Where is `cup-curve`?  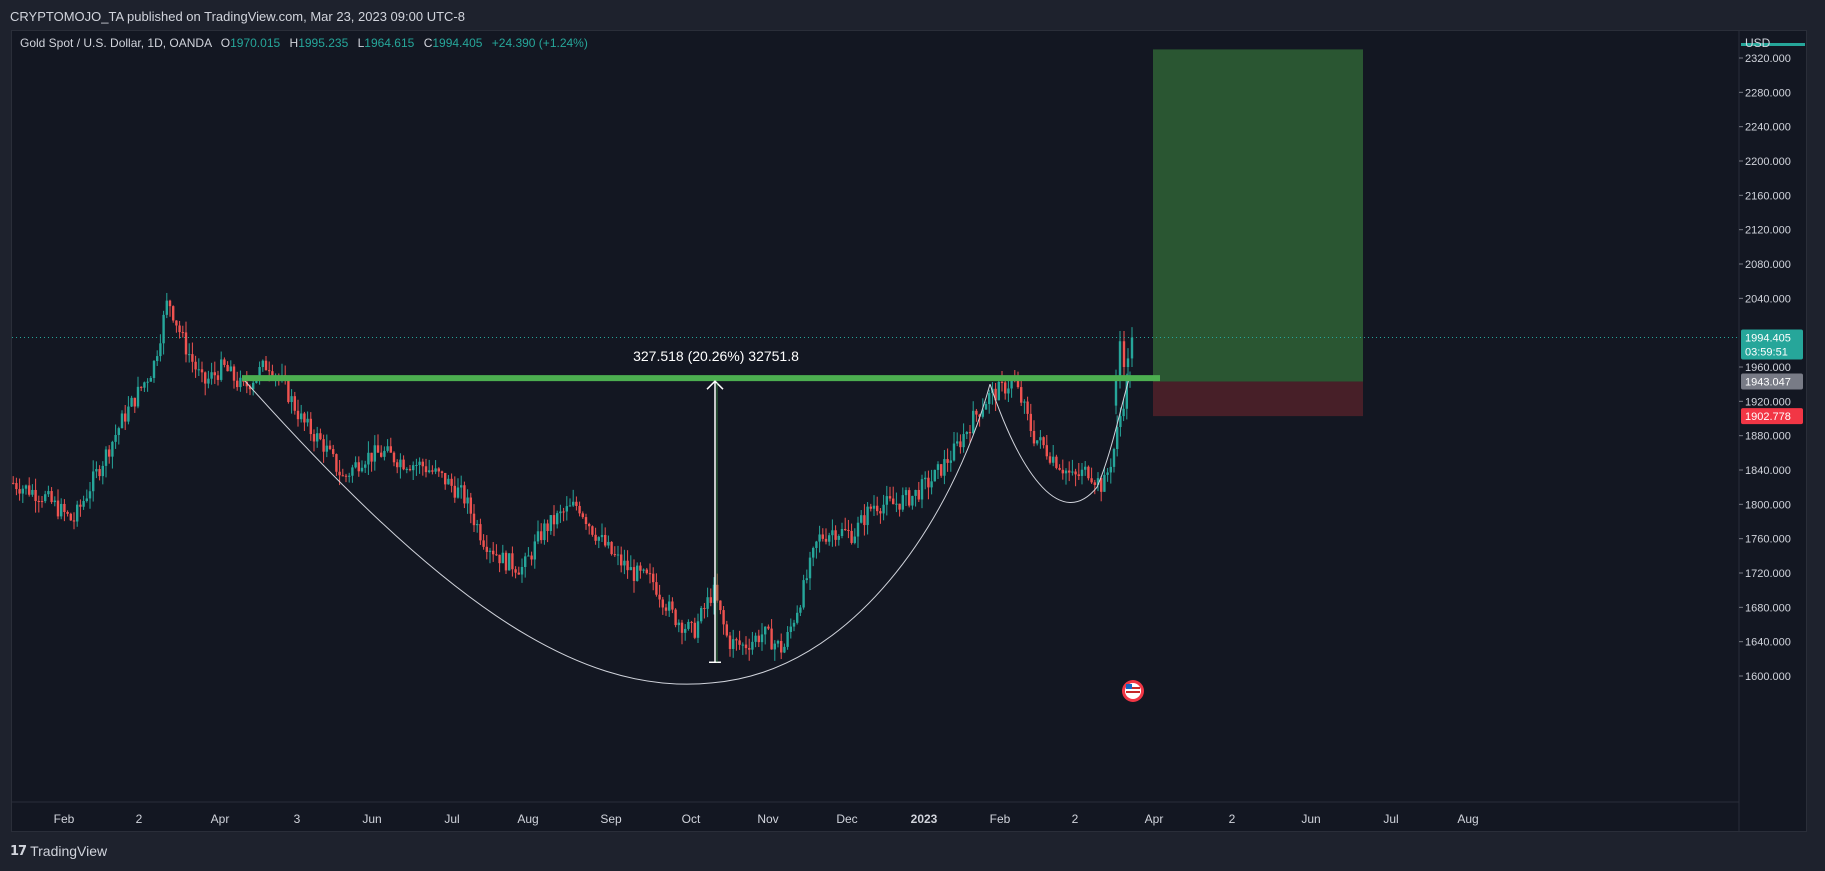 cup-curve is located at coordinates (617, 532).